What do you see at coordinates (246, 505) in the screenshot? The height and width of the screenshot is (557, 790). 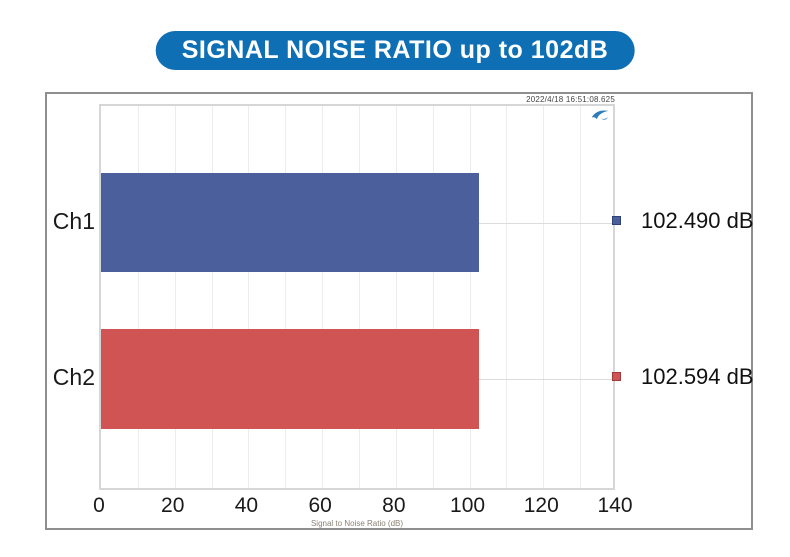 I see `x-tick-label: 40` at bounding box center [246, 505].